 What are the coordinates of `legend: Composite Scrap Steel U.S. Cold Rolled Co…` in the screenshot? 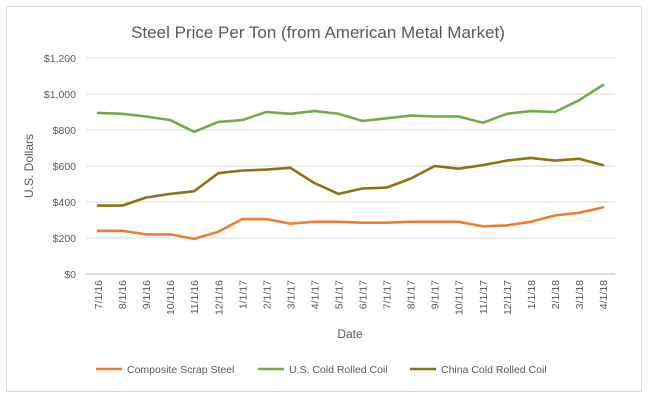 It's located at (321, 370).